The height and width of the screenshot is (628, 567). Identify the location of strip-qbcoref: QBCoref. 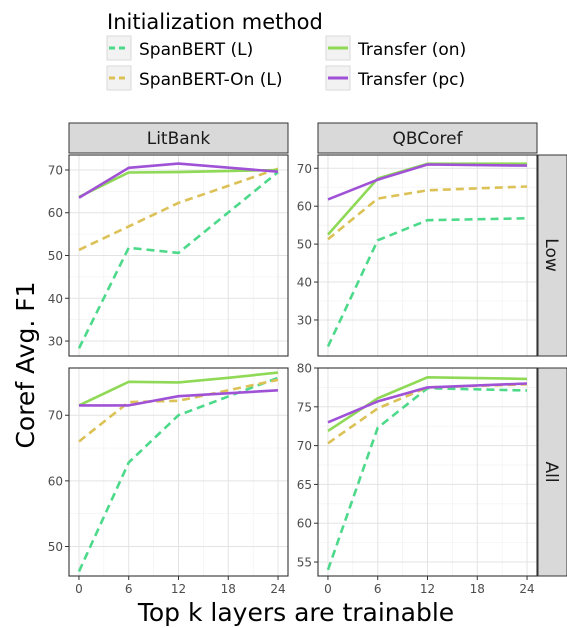
(427, 138).